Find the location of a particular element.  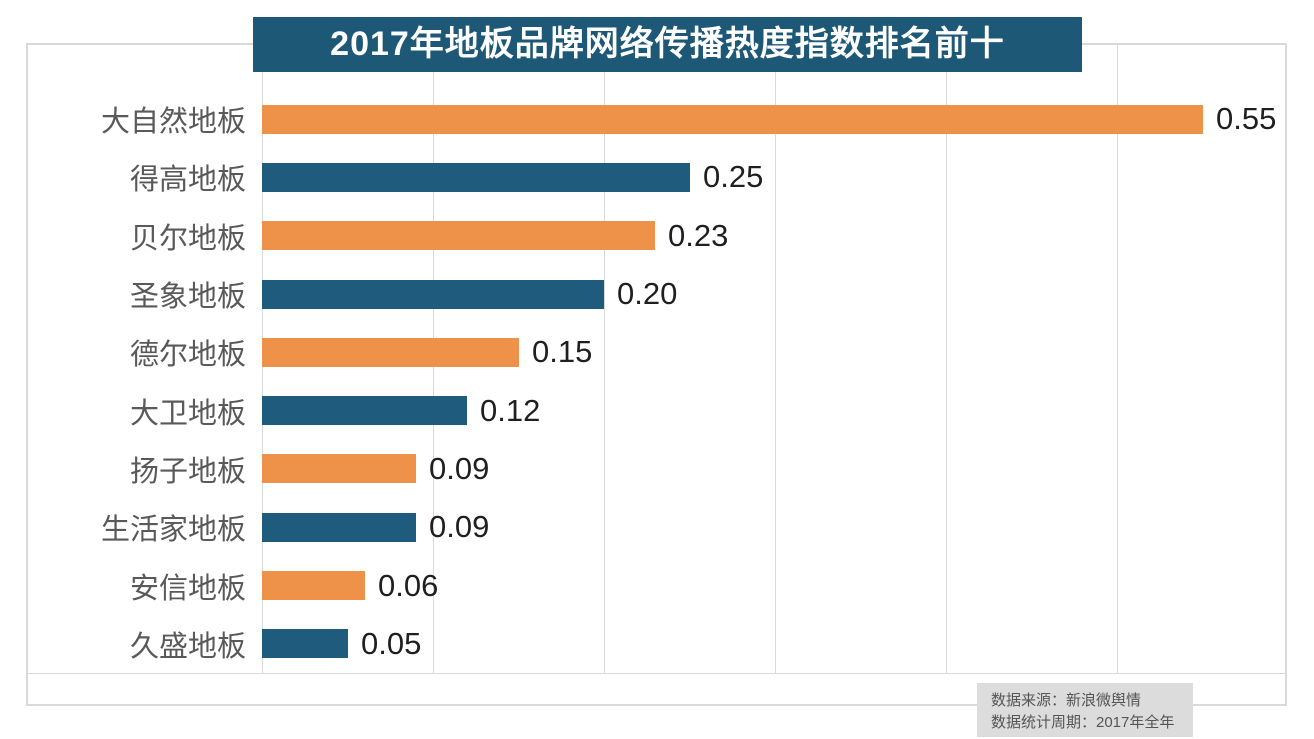

category-label: 大卫地板 is located at coordinates (187, 413).